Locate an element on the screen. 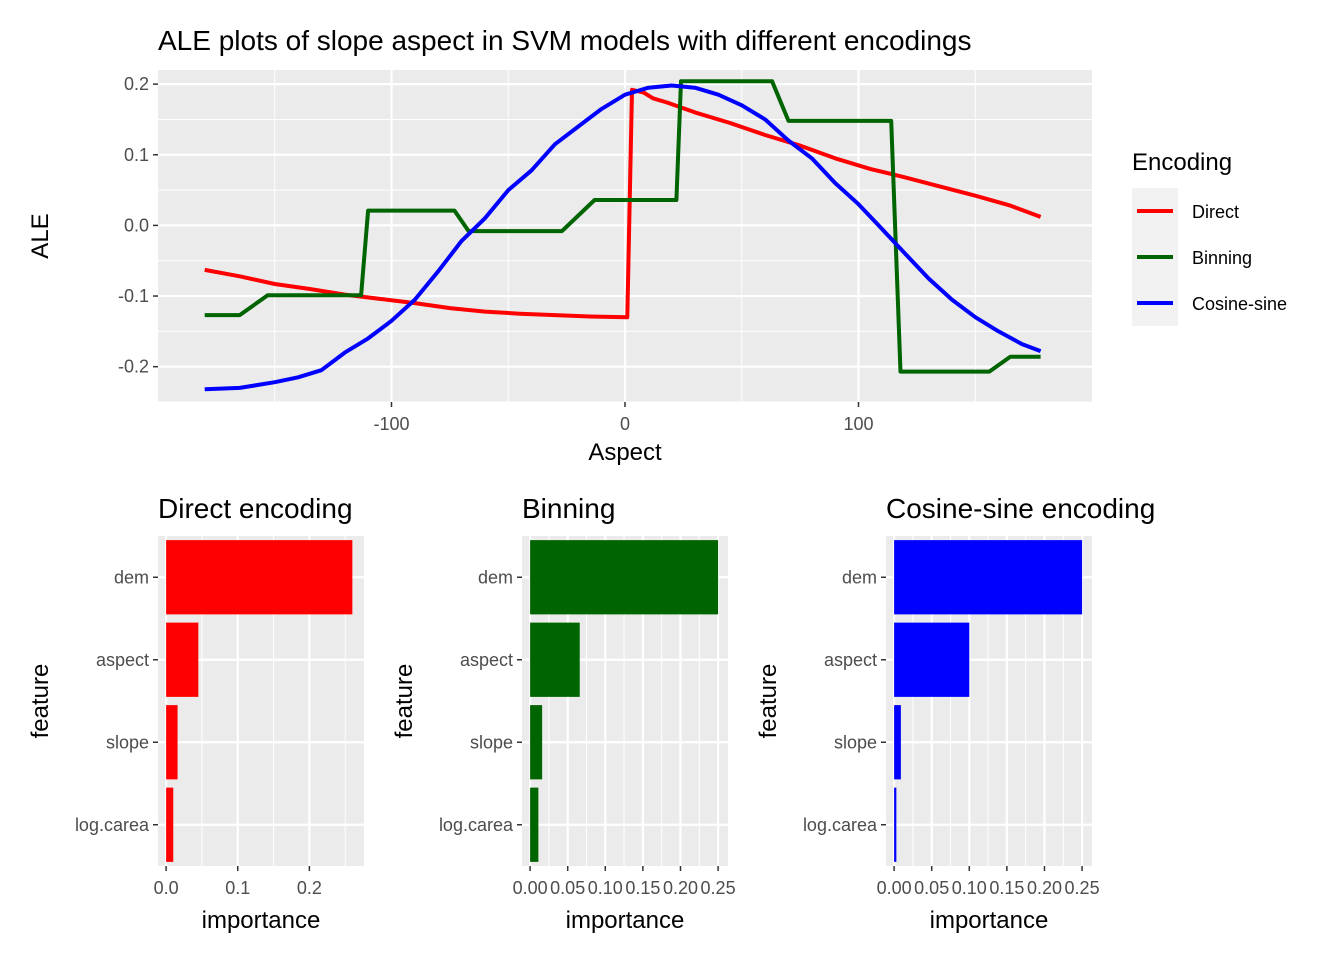 This screenshot has height=960, width=1344. legend-label-cosine-sine: Cosine-sine is located at coordinates (1239, 304).